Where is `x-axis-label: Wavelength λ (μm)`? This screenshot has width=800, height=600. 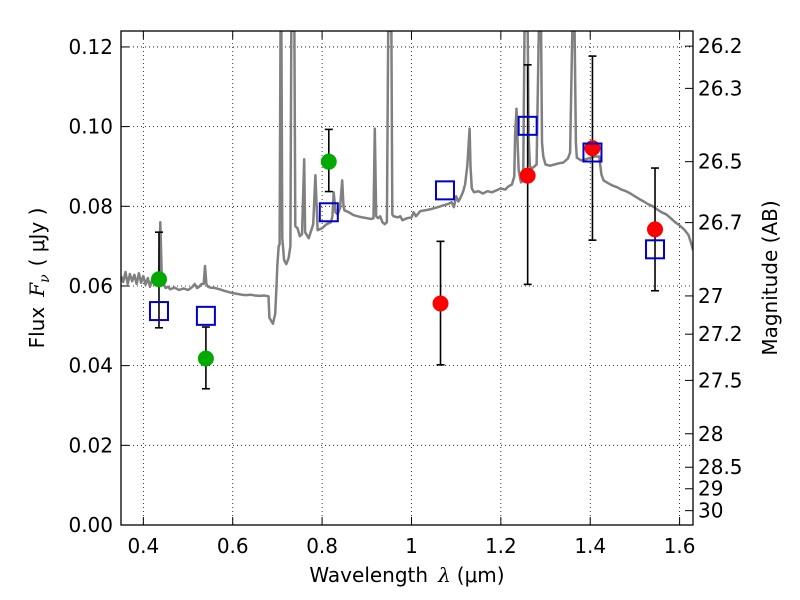 x-axis-label: Wavelength λ (μm) is located at coordinates (406, 575).